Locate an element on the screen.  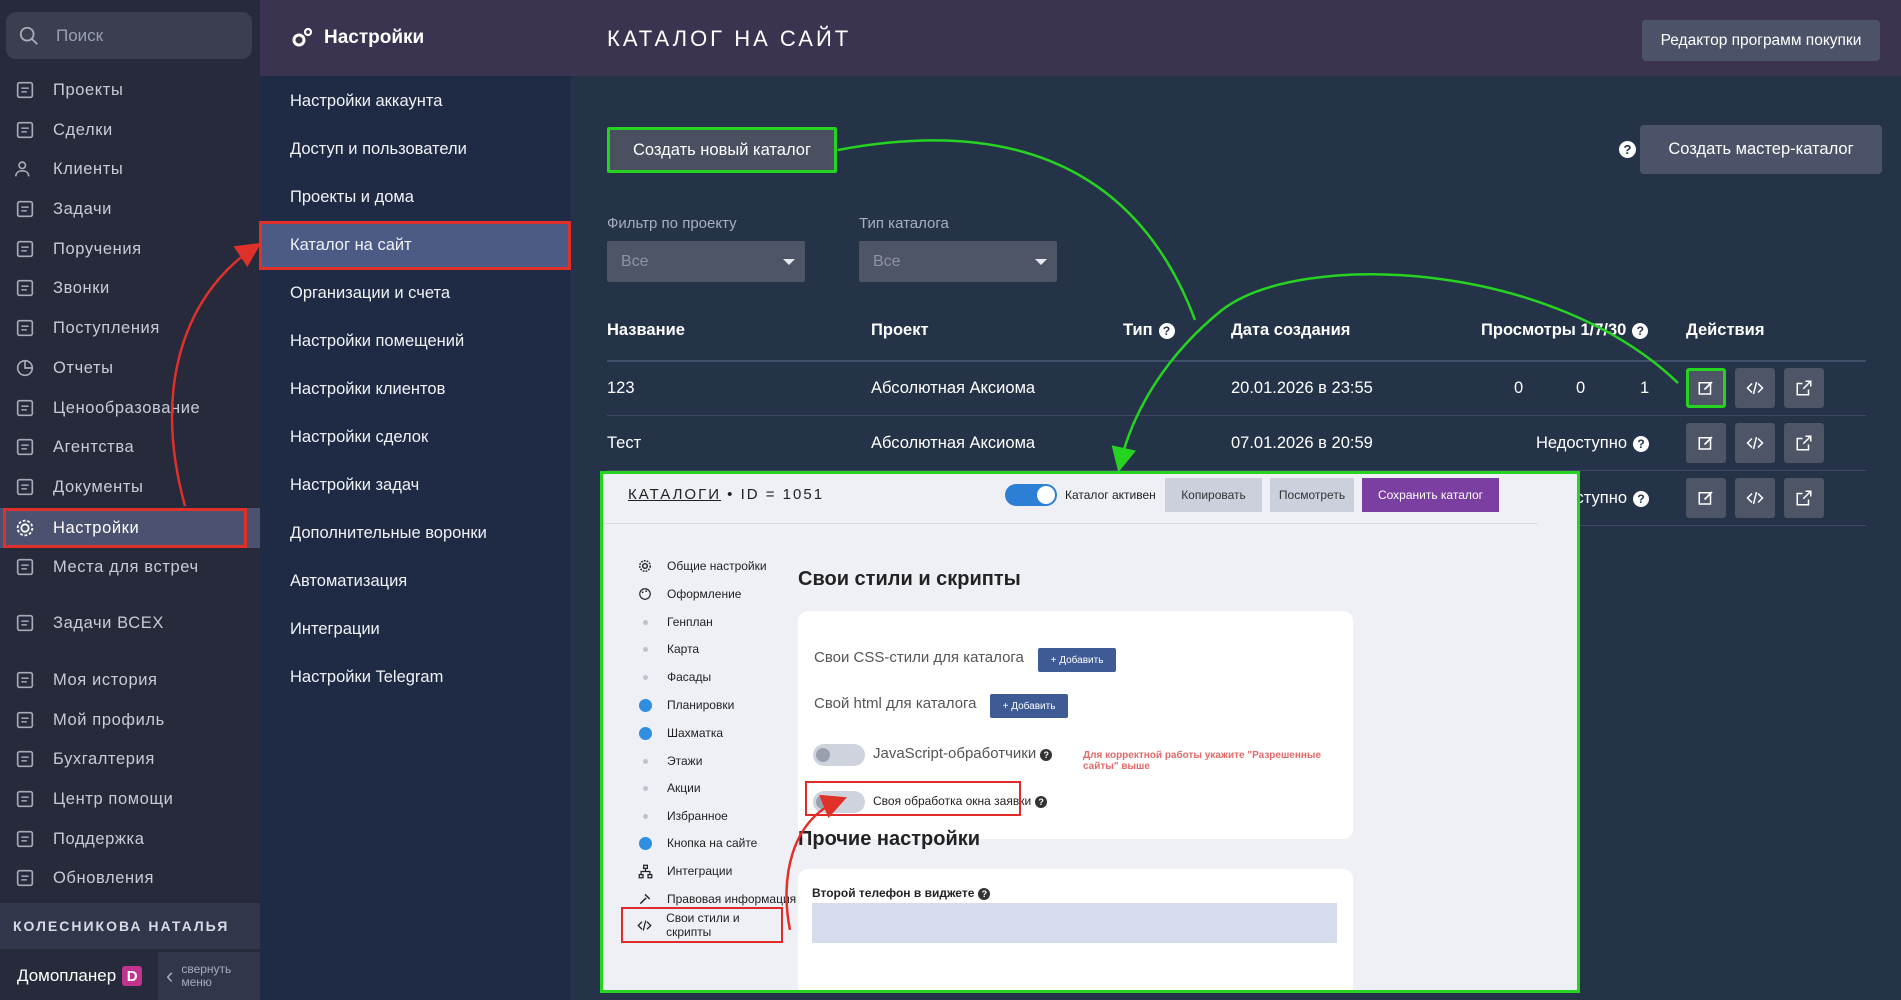
settings-item-4: Организации и счета is located at coordinates (415, 293).